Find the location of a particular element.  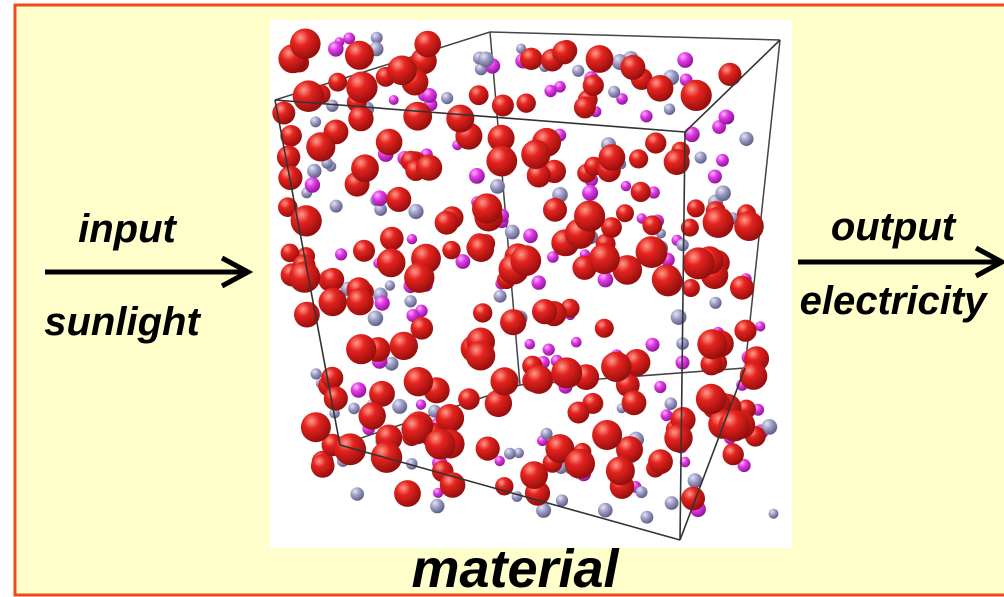

output-arrow-head is located at coordinates (989, 262).